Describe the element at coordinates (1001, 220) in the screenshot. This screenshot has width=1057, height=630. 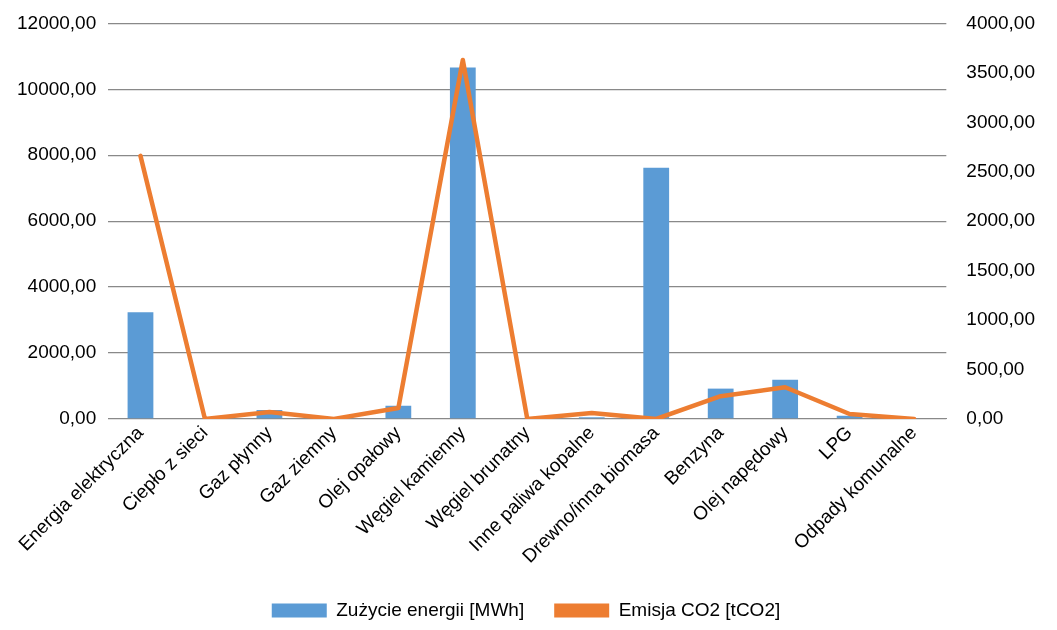
I see `y2-tick-label: 2000,00` at that location.